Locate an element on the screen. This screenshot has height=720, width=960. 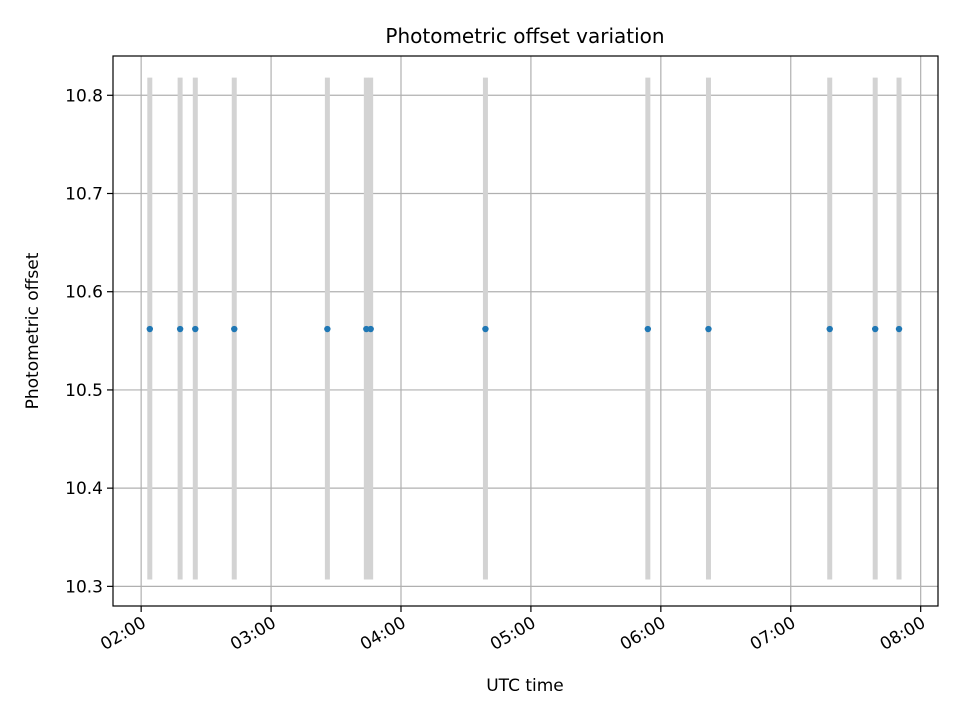
y-tick-label: 10.4 is located at coordinates (84, 489).